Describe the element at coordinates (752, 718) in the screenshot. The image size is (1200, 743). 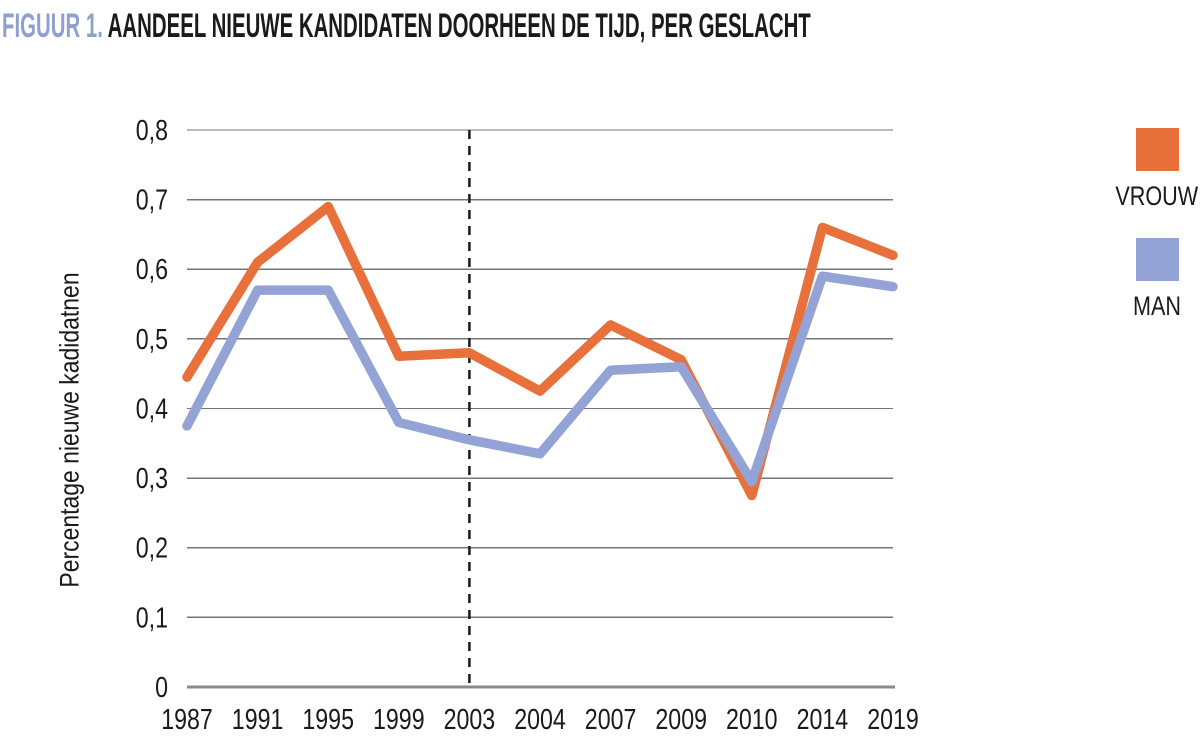
I see `x-tick-label: 2010` at that location.